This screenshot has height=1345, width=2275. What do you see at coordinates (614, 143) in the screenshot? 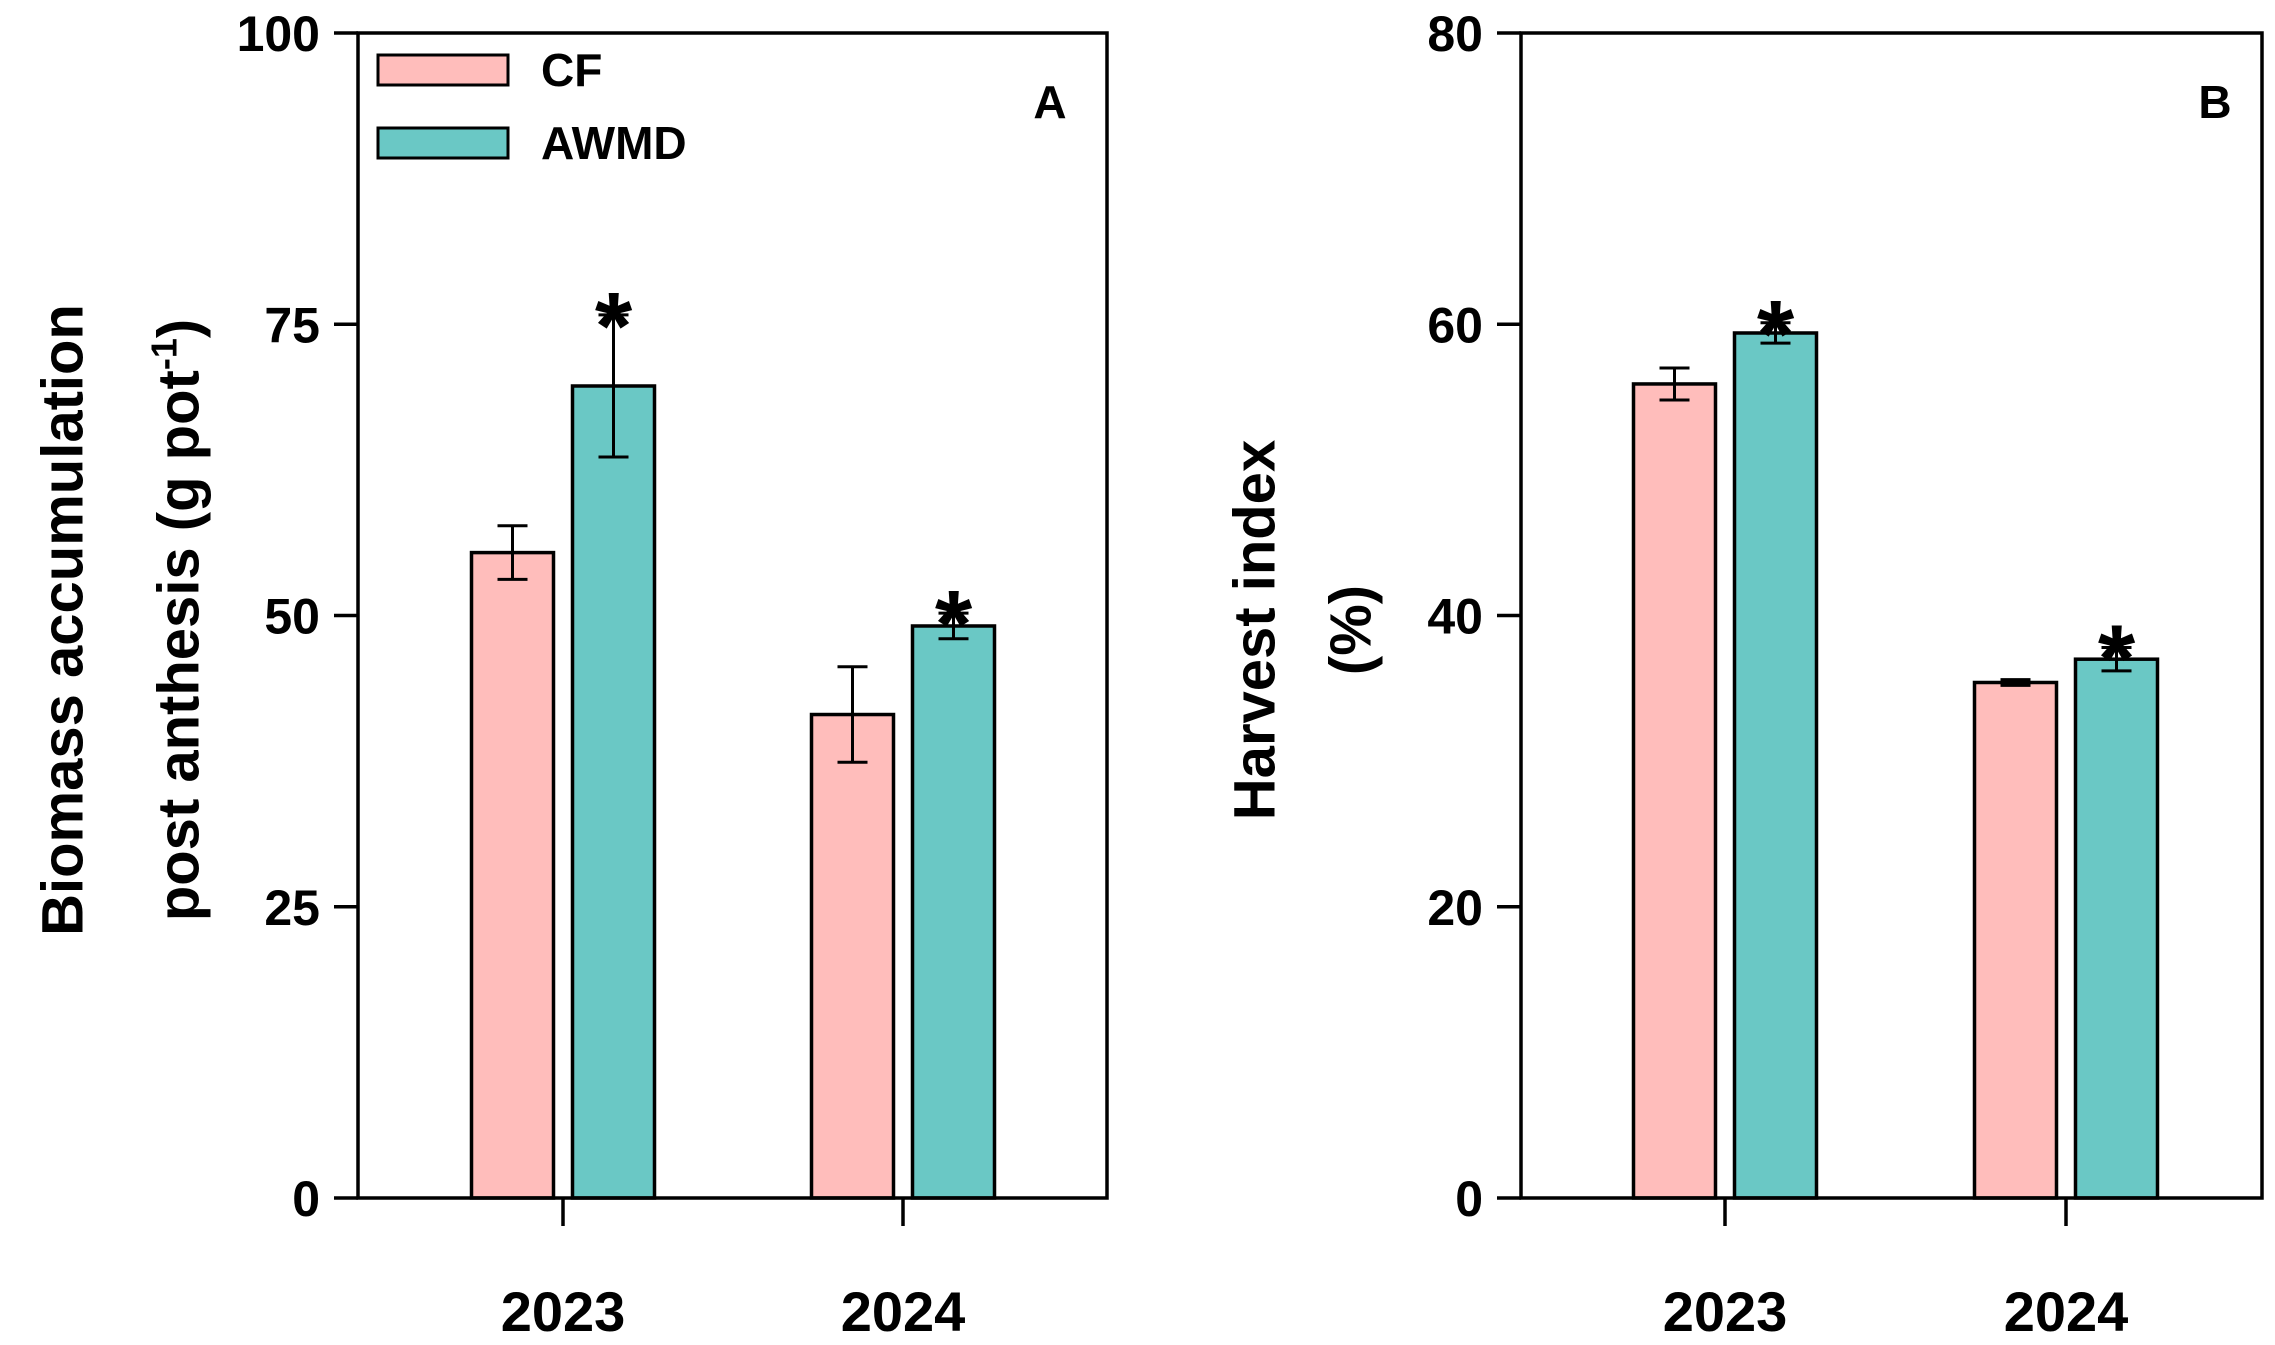
I see `panel-a-legend-label-awmd: AWMD` at bounding box center [614, 143].